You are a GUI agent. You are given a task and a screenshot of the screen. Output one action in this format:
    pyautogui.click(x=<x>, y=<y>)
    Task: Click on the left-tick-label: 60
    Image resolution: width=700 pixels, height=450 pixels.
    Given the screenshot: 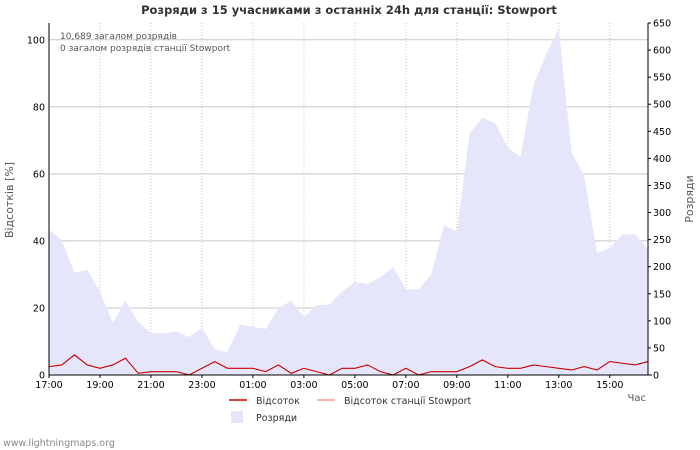 What is the action you would take?
    pyautogui.click(x=39, y=174)
    